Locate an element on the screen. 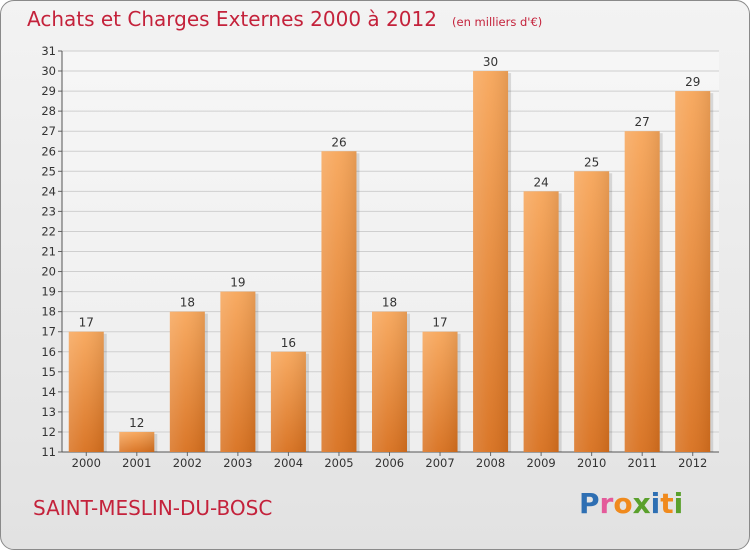 The image size is (750, 550). x-tick-label: 2011 is located at coordinates (642, 463).